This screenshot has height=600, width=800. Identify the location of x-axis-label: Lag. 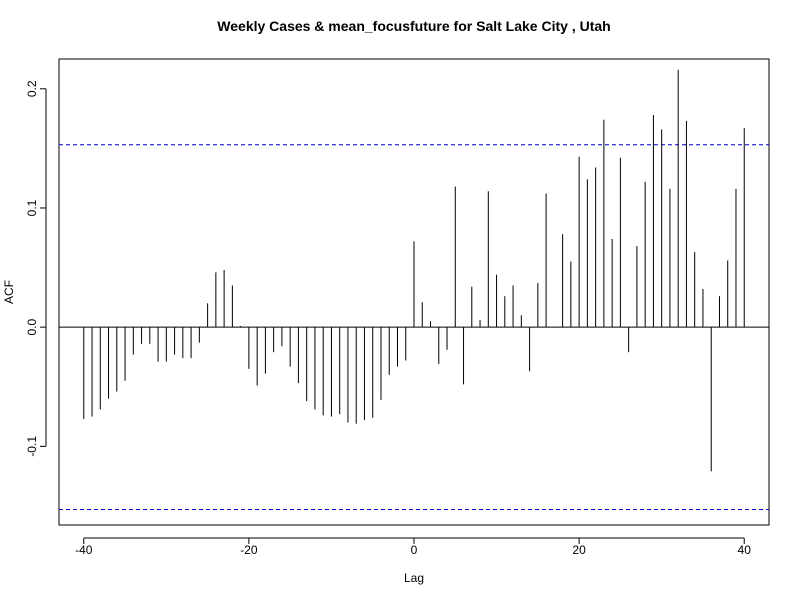
(414, 578).